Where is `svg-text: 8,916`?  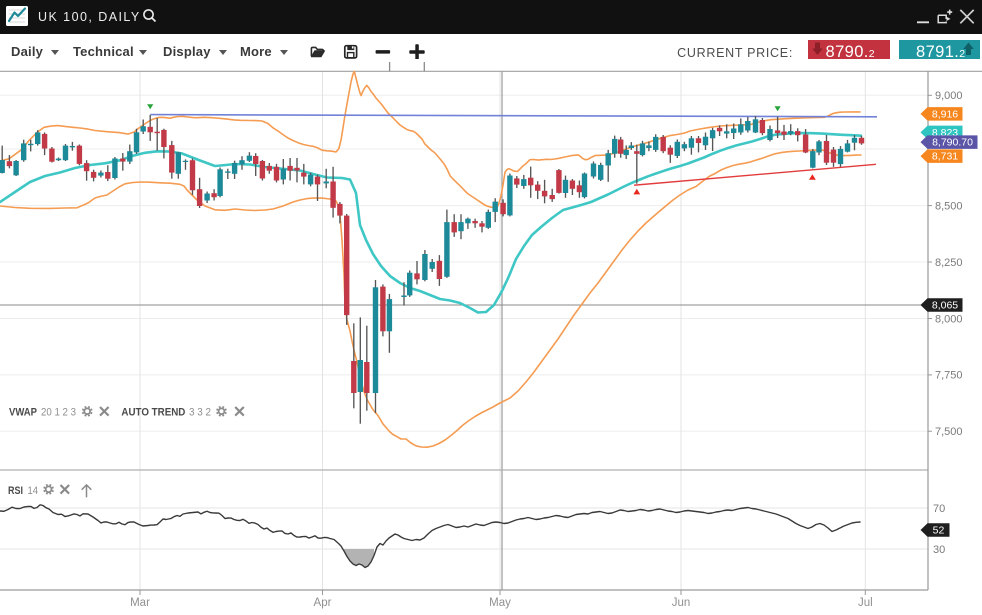
svg-text: 8,916 is located at coordinates (945, 115).